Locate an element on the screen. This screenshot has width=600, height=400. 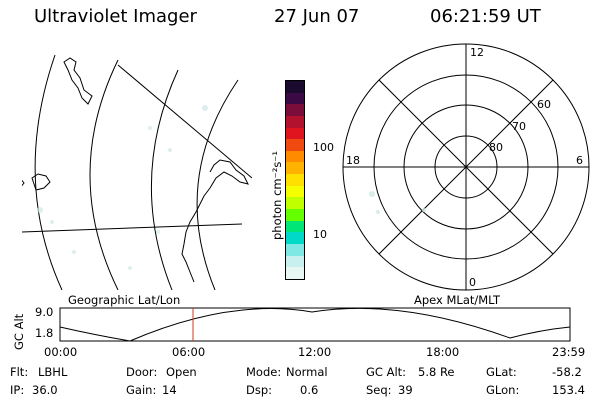
status-gain-value: 14 is located at coordinates (169, 390).